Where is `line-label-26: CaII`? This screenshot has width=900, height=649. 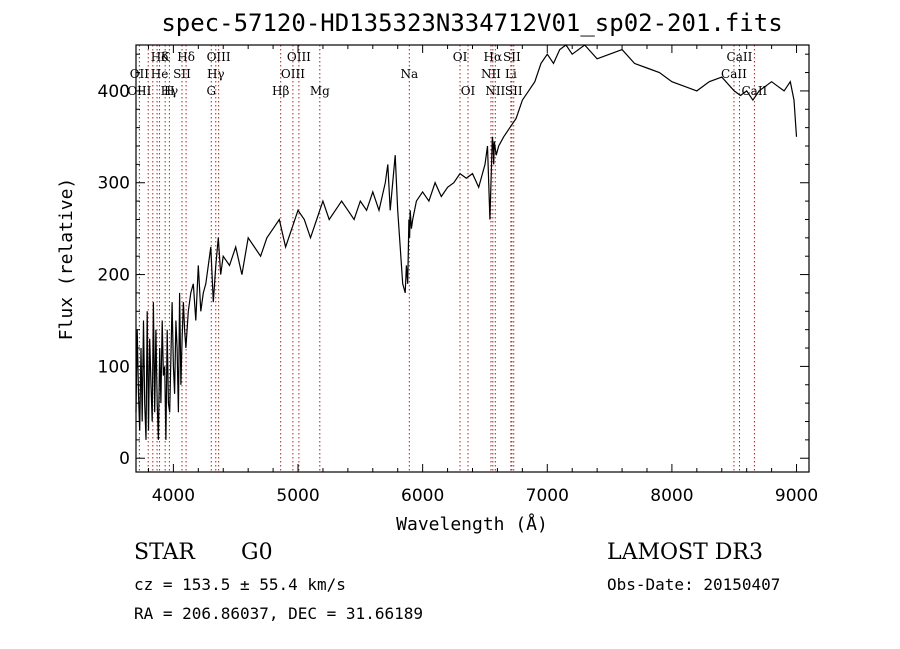
line-label-26: CaII is located at coordinates (734, 74).